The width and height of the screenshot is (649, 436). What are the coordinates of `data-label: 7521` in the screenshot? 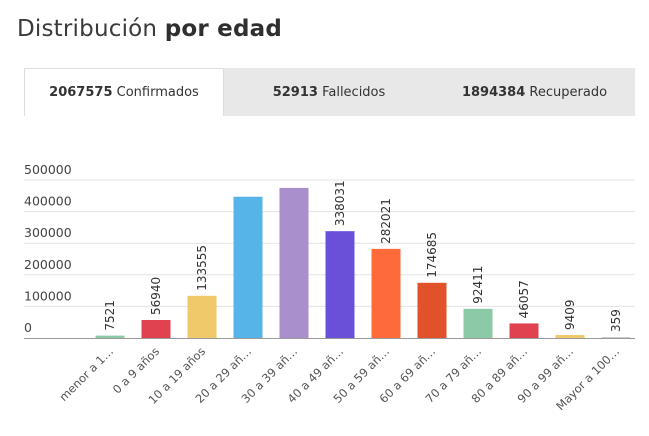 It's located at (110, 315).